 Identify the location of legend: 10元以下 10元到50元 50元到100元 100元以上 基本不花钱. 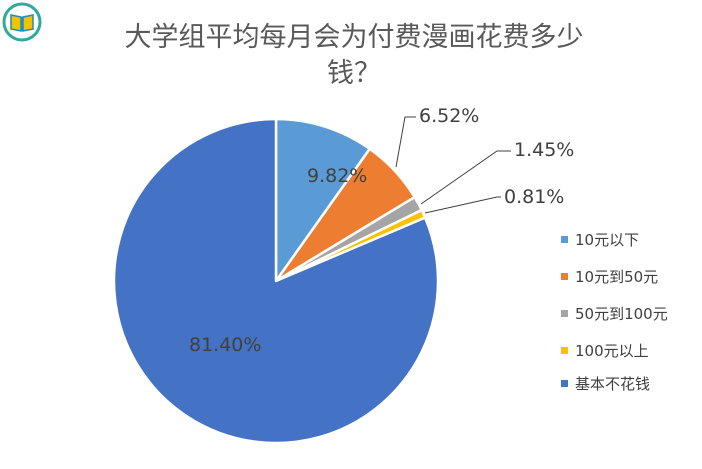
(614, 312).